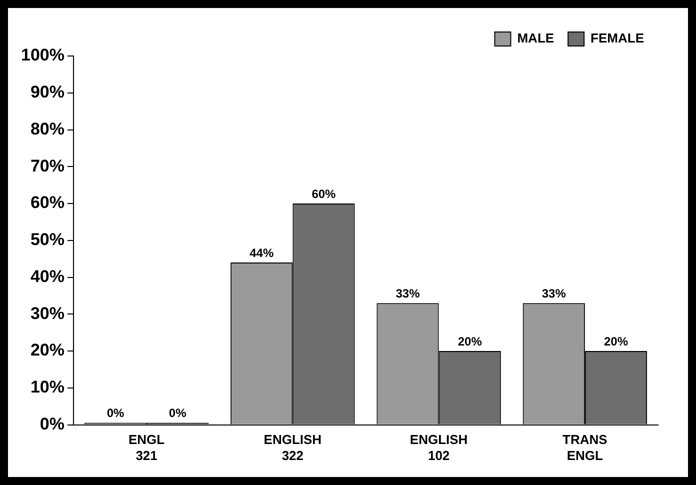 The image size is (696, 485). Describe the element at coordinates (47, 202) in the screenshot. I see `y-tick-label: 60%` at that location.